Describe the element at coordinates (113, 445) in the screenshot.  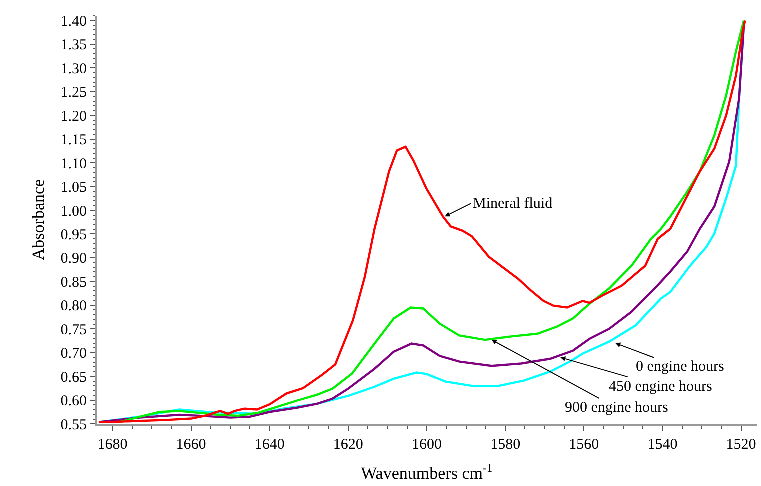
I see `x-tick-label: 1680` at that location.